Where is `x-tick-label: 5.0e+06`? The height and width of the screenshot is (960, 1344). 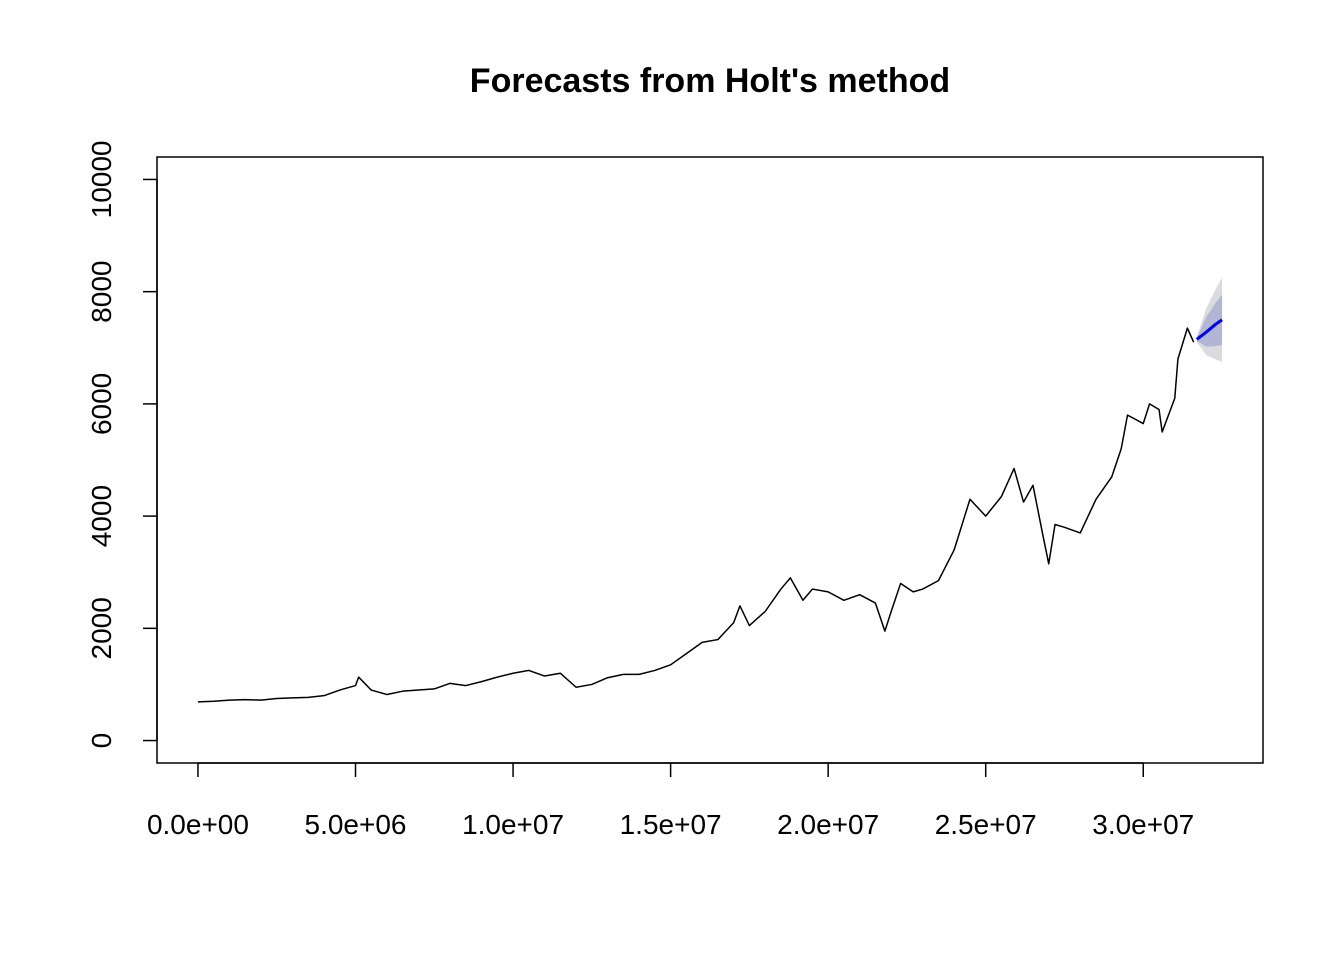 x-tick-label: 5.0e+06 is located at coordinates (356, 824).